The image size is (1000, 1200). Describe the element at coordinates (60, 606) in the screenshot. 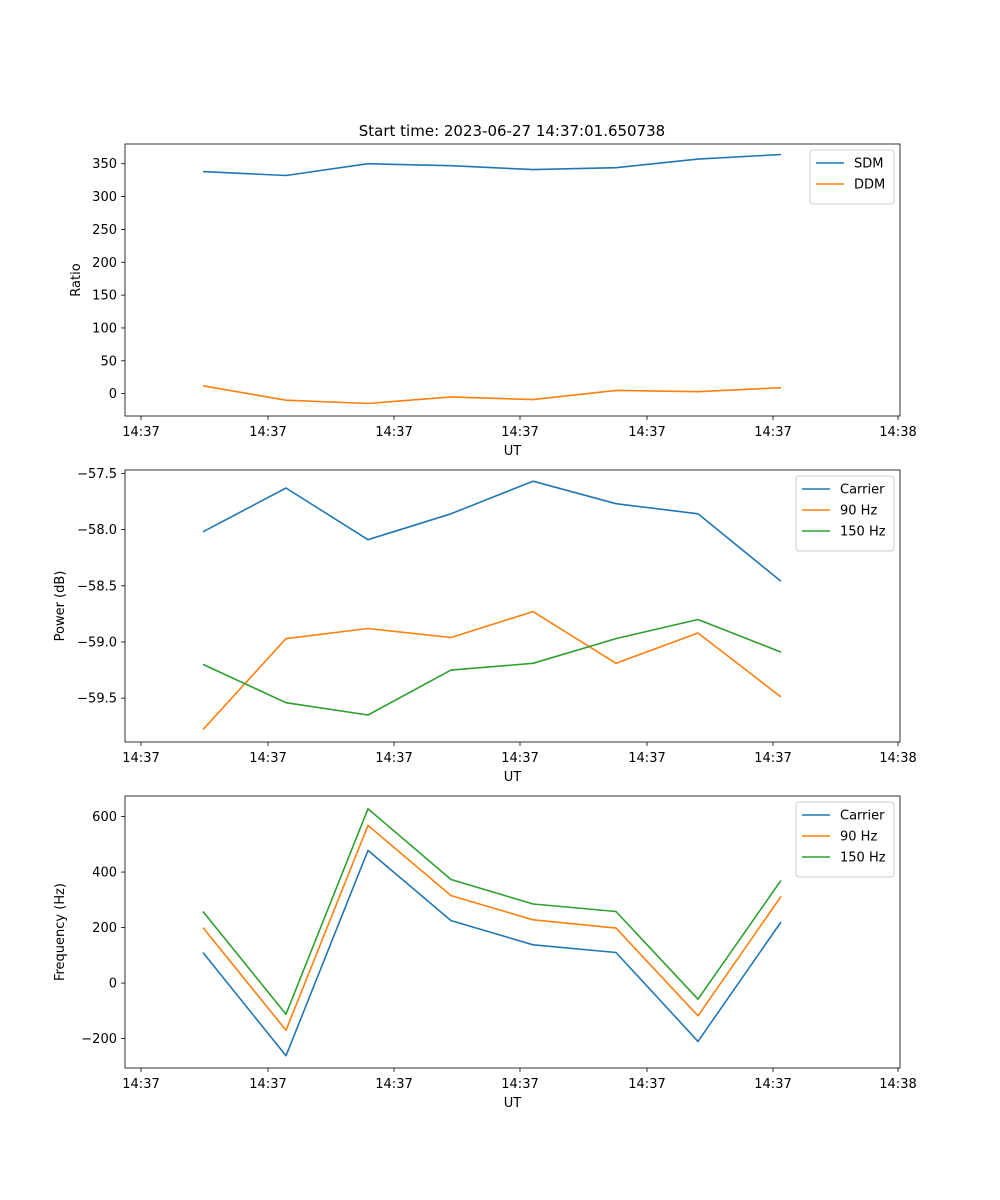

I see `y-axis-label: Power (dB)` at that location.